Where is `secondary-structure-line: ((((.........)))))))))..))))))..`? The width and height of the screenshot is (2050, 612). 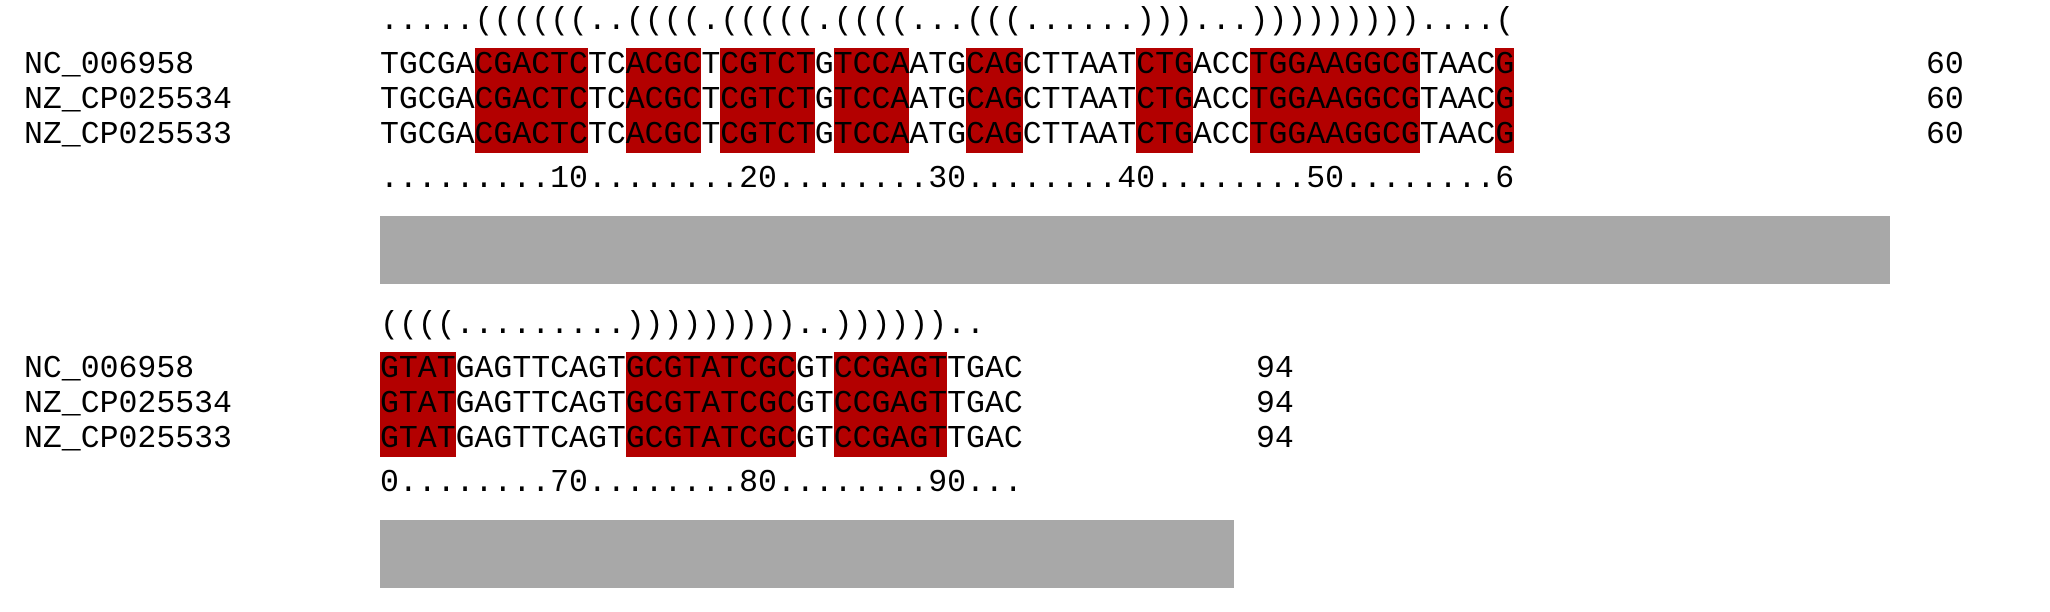
secondary-structure-line: ((((.........)))))))))..)))))).. is located at coordinates (682, 325).